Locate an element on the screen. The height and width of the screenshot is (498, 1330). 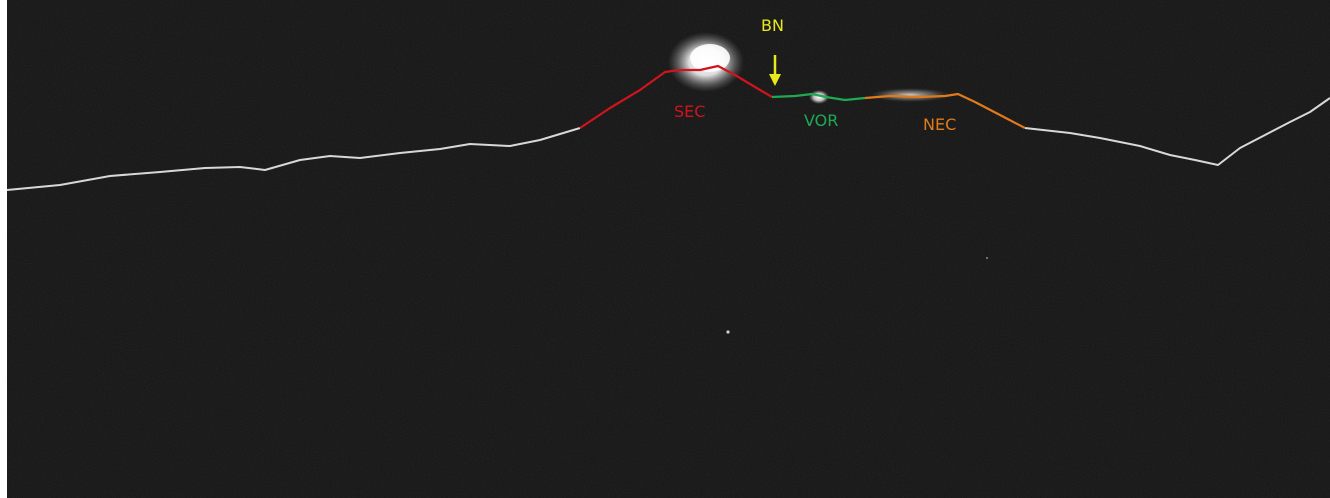
bn-label: BN is located at coordinates (772, 25).